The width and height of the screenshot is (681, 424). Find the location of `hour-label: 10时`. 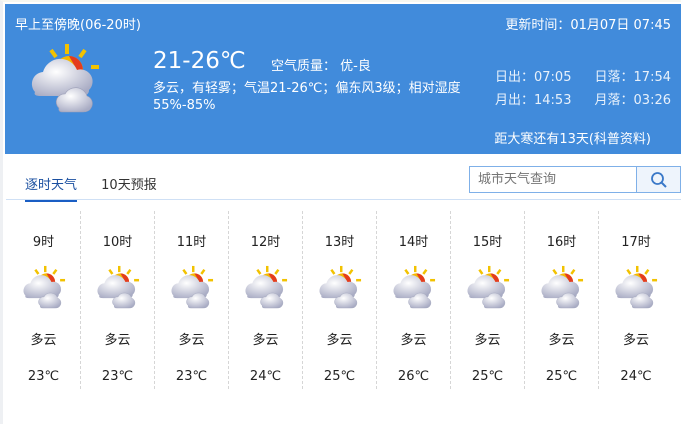

hour-label: 10时 is located at coordinates (117, 242).